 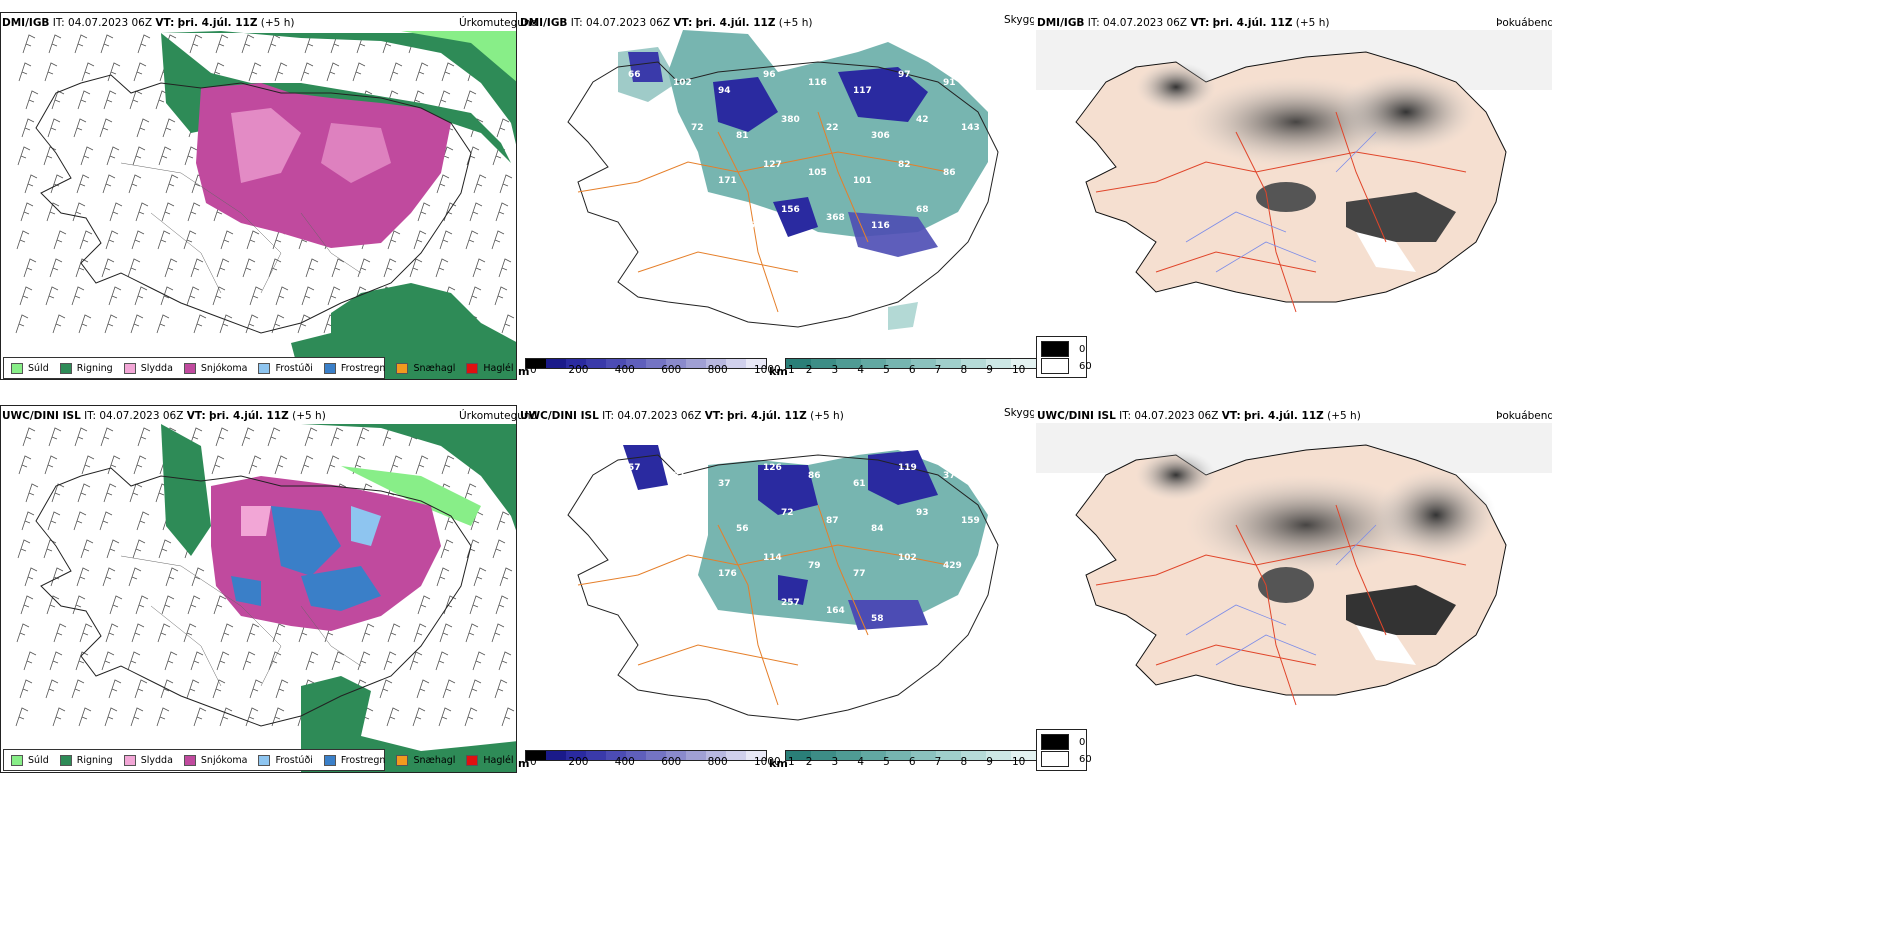 What do you see at coordinates (717, 762) in the screenshot?
I see `ceiling-bar-tick: 800` at bounding box center [717, 762].